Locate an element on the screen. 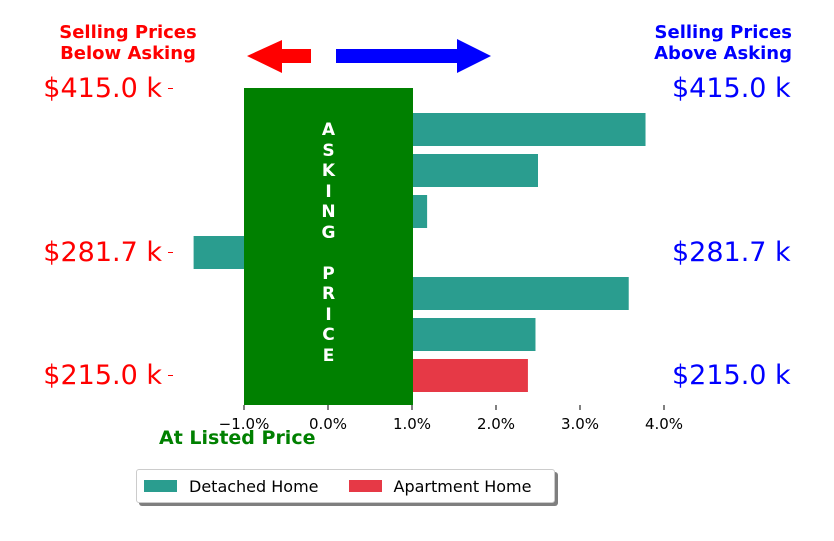 The height and width of the screenshot is (541, 834). x-axis: −1.0% 0.0% 1.0% 2.0% 3.0% 4.0% is located at coordinates (451, 419).